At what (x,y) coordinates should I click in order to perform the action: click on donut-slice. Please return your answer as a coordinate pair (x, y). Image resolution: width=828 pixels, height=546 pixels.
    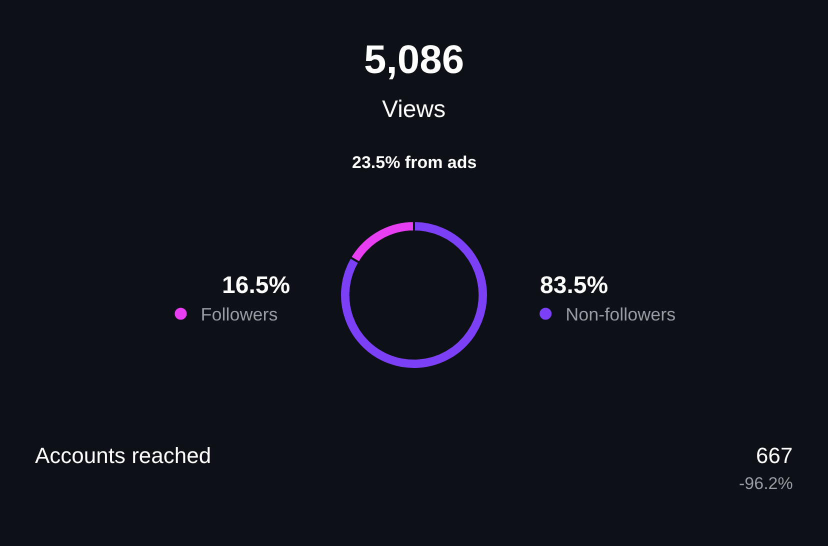
    Looking at the image, I should click on (414, 295).